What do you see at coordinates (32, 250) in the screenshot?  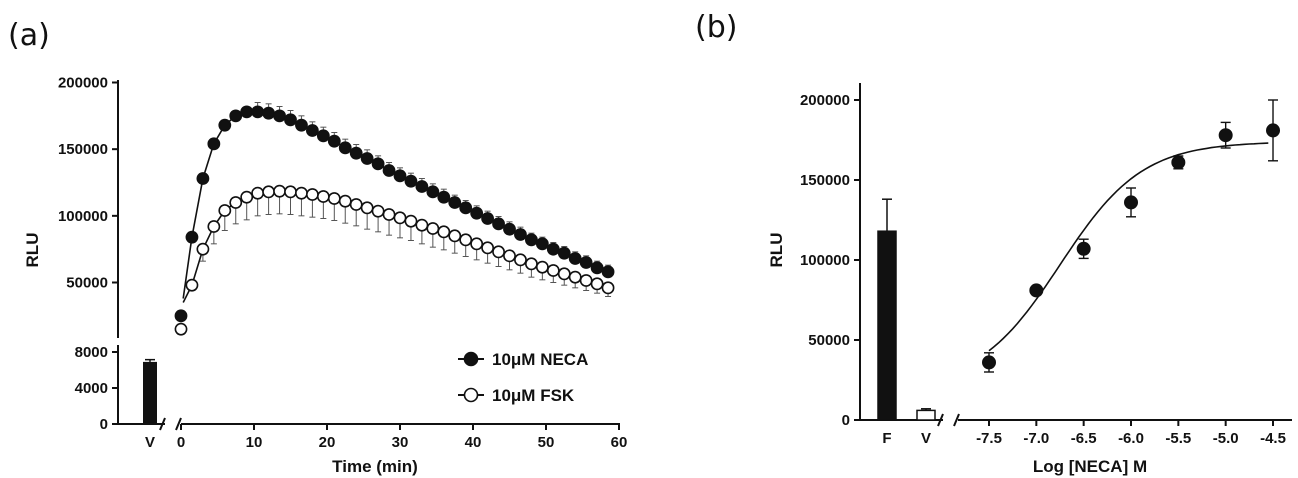 I see `a-y-axis-label: RLU` at bounding box center [32, 250].